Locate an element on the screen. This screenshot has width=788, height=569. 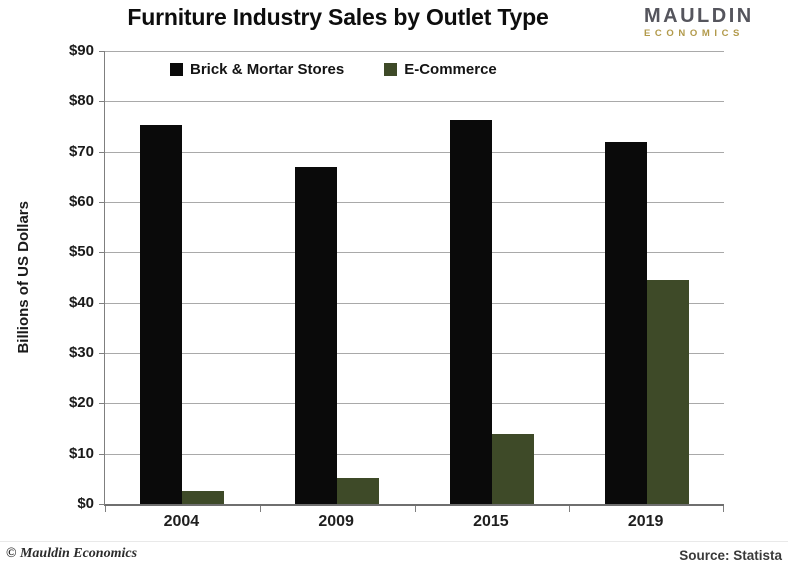
y-tick-label: $0 is located at coordinates (85, 503).